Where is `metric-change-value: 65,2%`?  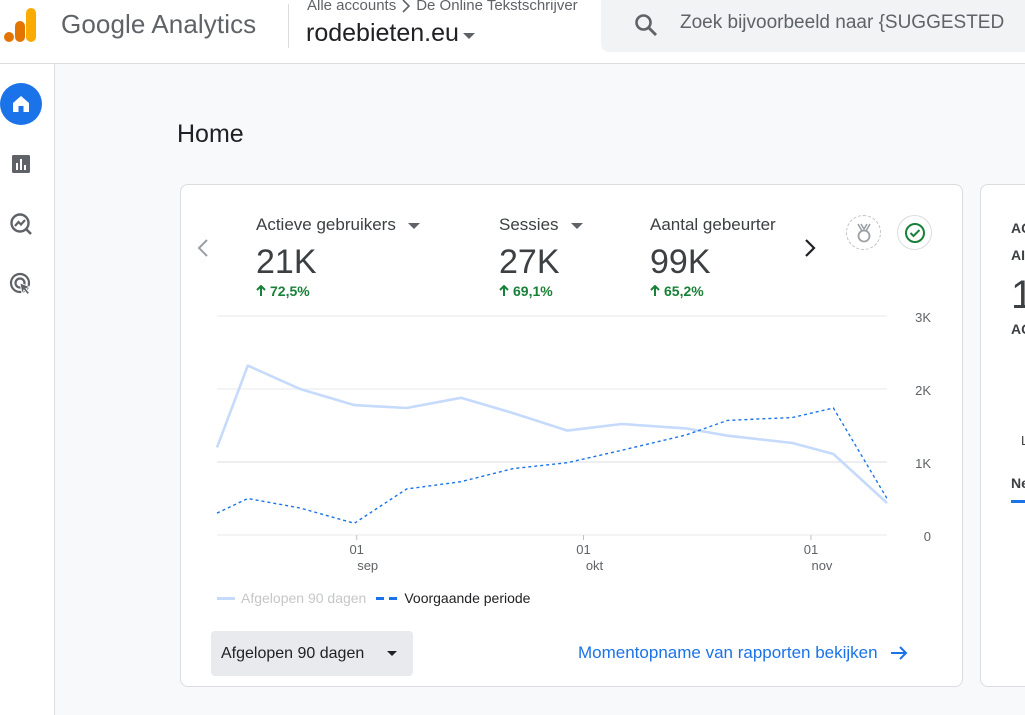 metric-change-value: 65,2% is located at coordinates (684, 291).